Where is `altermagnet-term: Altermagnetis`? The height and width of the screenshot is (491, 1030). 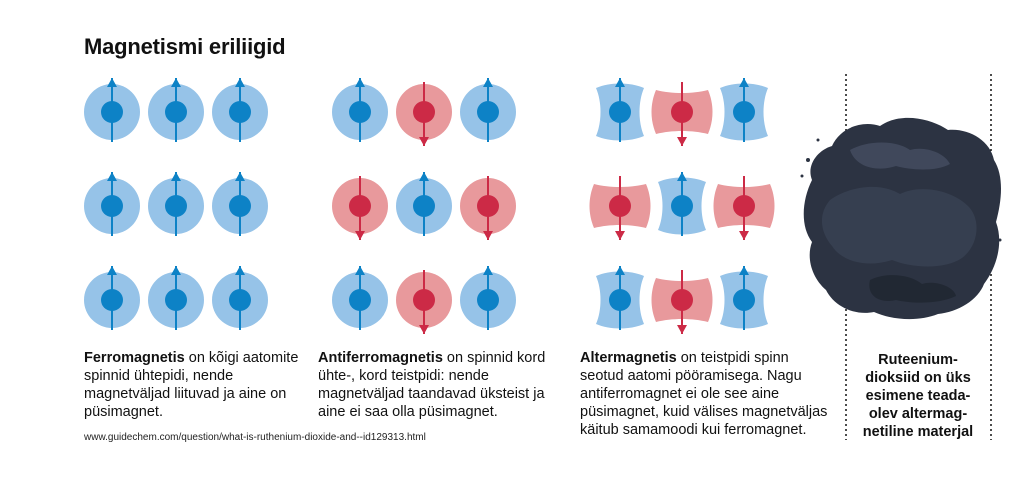 altermagnet-term: Altermagnetis is located at coordinates (628, 358).